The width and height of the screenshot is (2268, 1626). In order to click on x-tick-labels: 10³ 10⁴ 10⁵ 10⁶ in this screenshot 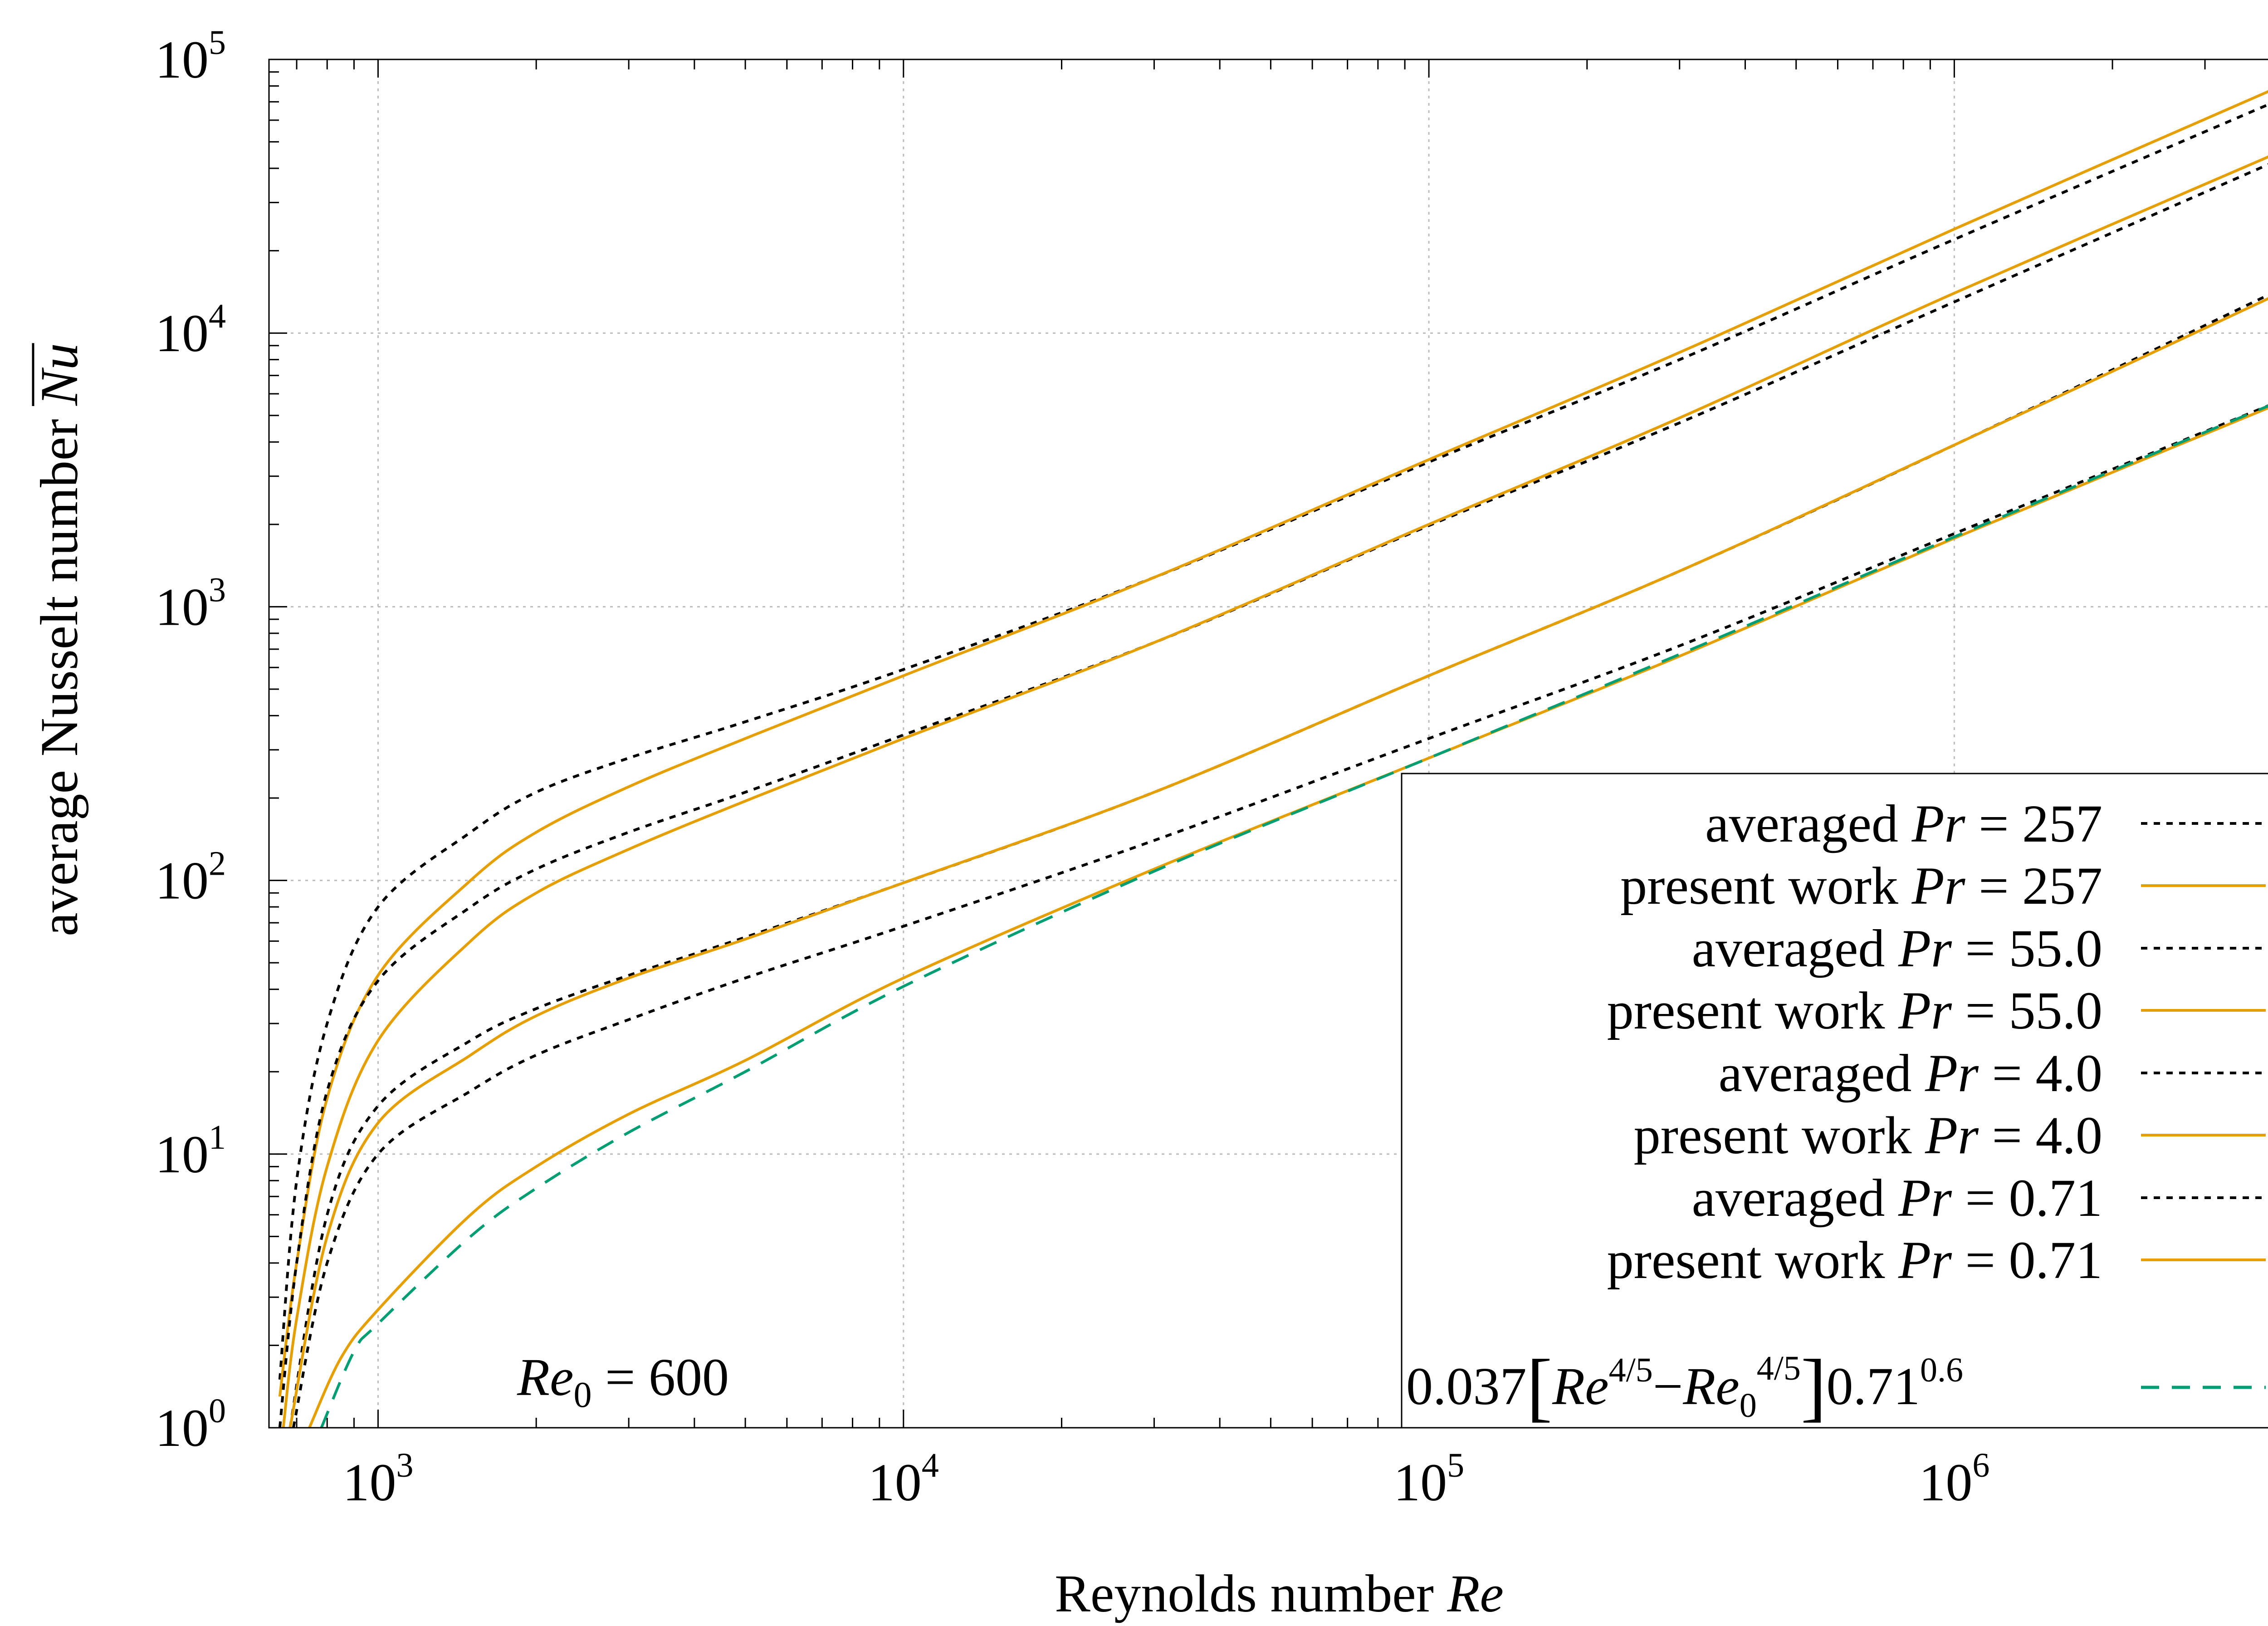, I will do `click(1166, 1479)`.